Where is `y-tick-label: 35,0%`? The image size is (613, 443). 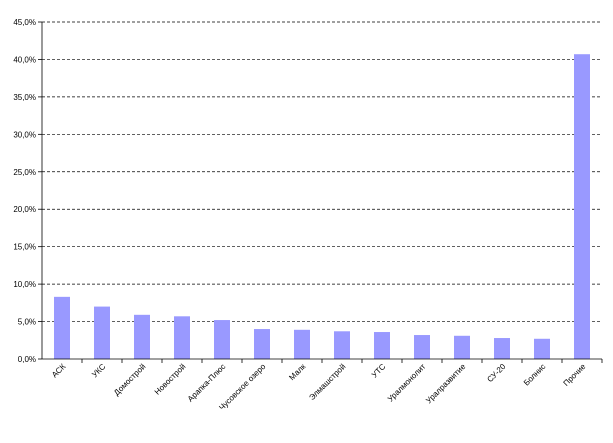
y-tick-label: 35,0% is located at coordinates (24, 97).